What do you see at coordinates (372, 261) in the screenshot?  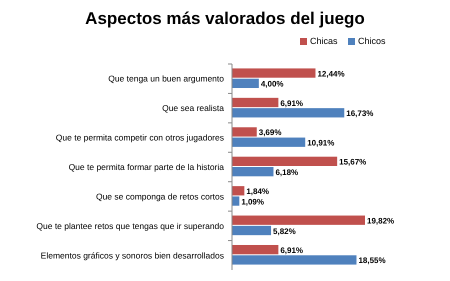 I see `data-label: 18,55%` at bounding box center [372, 261].